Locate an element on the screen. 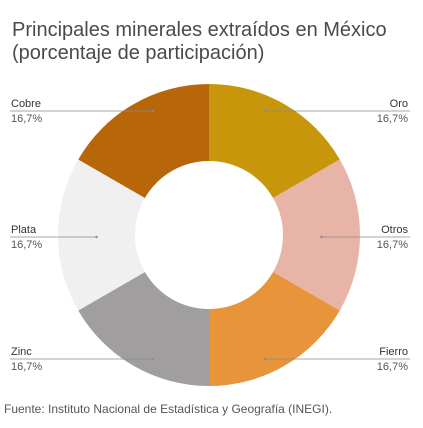 The height and width of the screenshot is (428, 423). donut-slice-plata is located at coordinates (101, 235).